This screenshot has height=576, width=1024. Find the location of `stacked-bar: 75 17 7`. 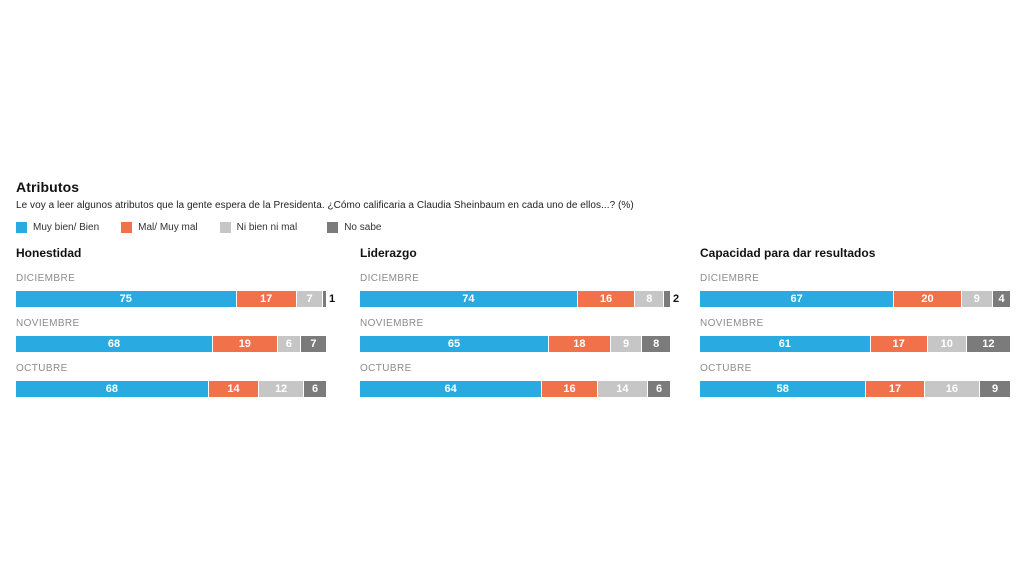

stacked-bar: 75 17 7 is located at coordinates (171, 299).